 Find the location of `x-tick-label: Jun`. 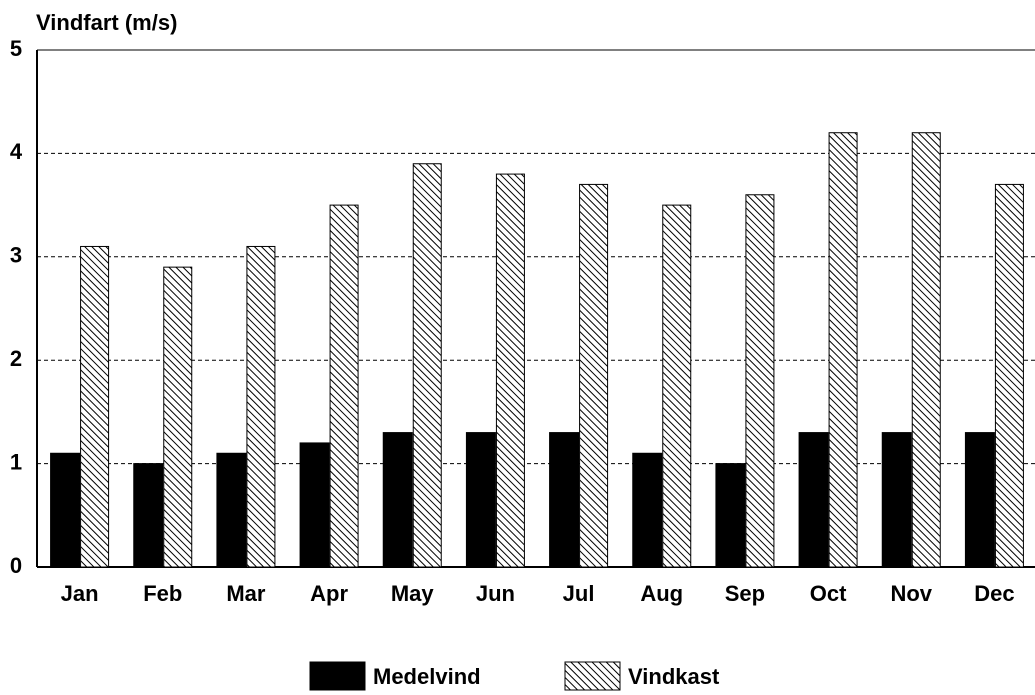

x-tick-label: Jun is located at coordinates (495, 593).